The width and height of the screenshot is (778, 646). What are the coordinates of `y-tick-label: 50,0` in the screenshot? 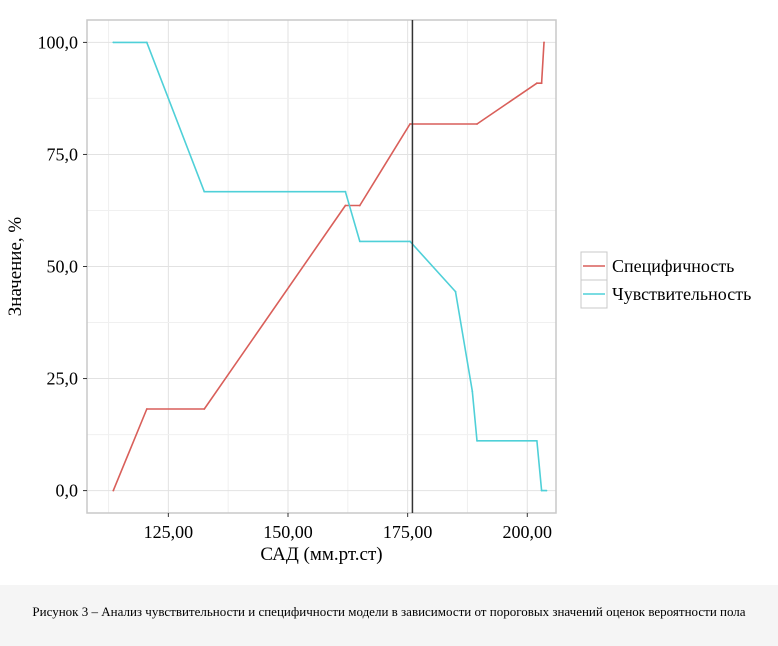 It's located at (63, 267).